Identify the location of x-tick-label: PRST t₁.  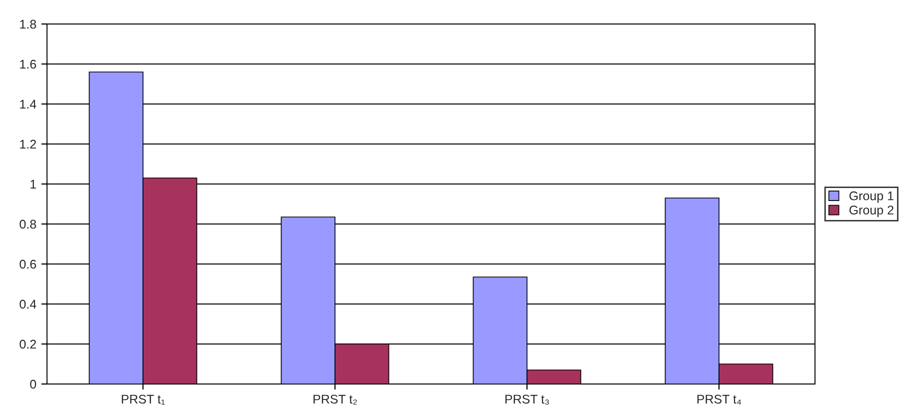
(143, 399).